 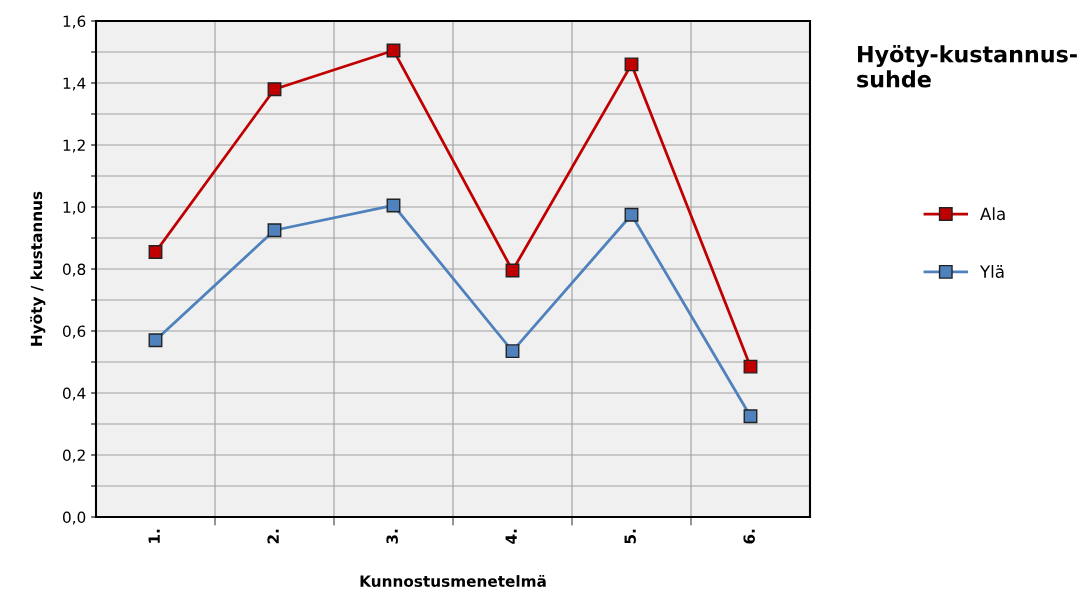 What do you see at coordinates (992, 214) in the screenshot?
I see `legend-label: Ala` at bounding box center [992, 214].